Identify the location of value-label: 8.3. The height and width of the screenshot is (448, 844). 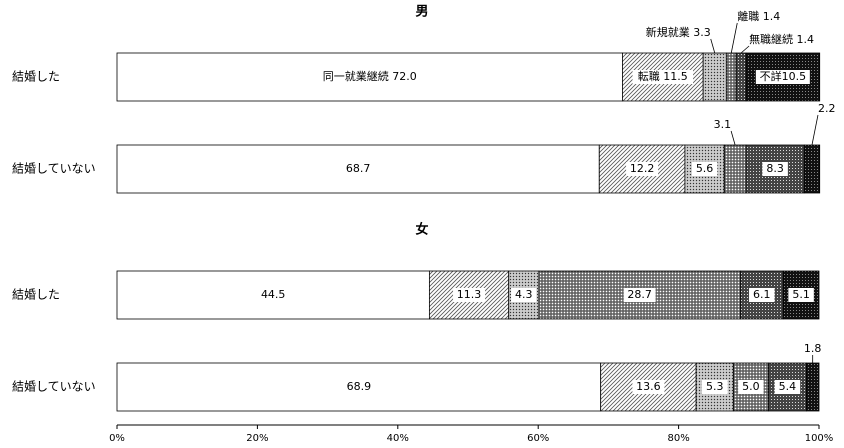
(775, 168).